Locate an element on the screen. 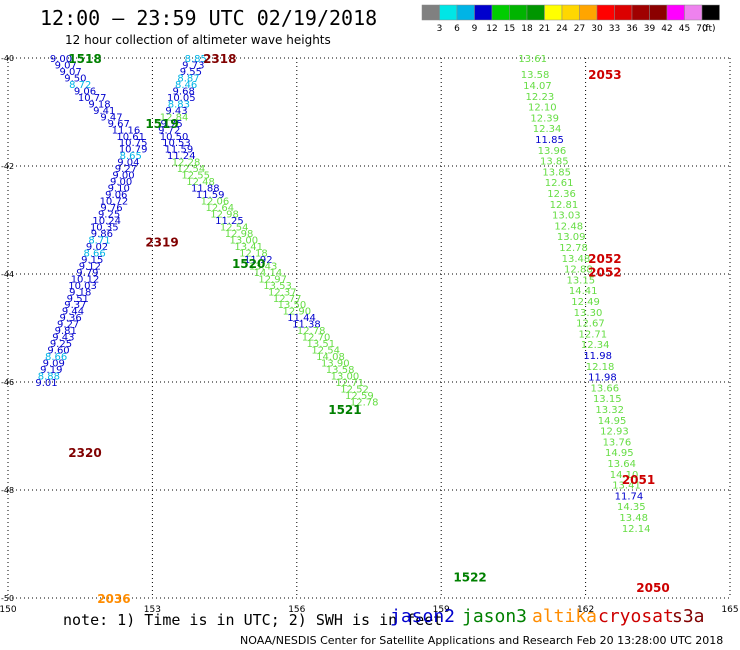 The height and width of the screenshot is (650, 740). data-value-label: 14.10 is located at coordinates (624, 475).